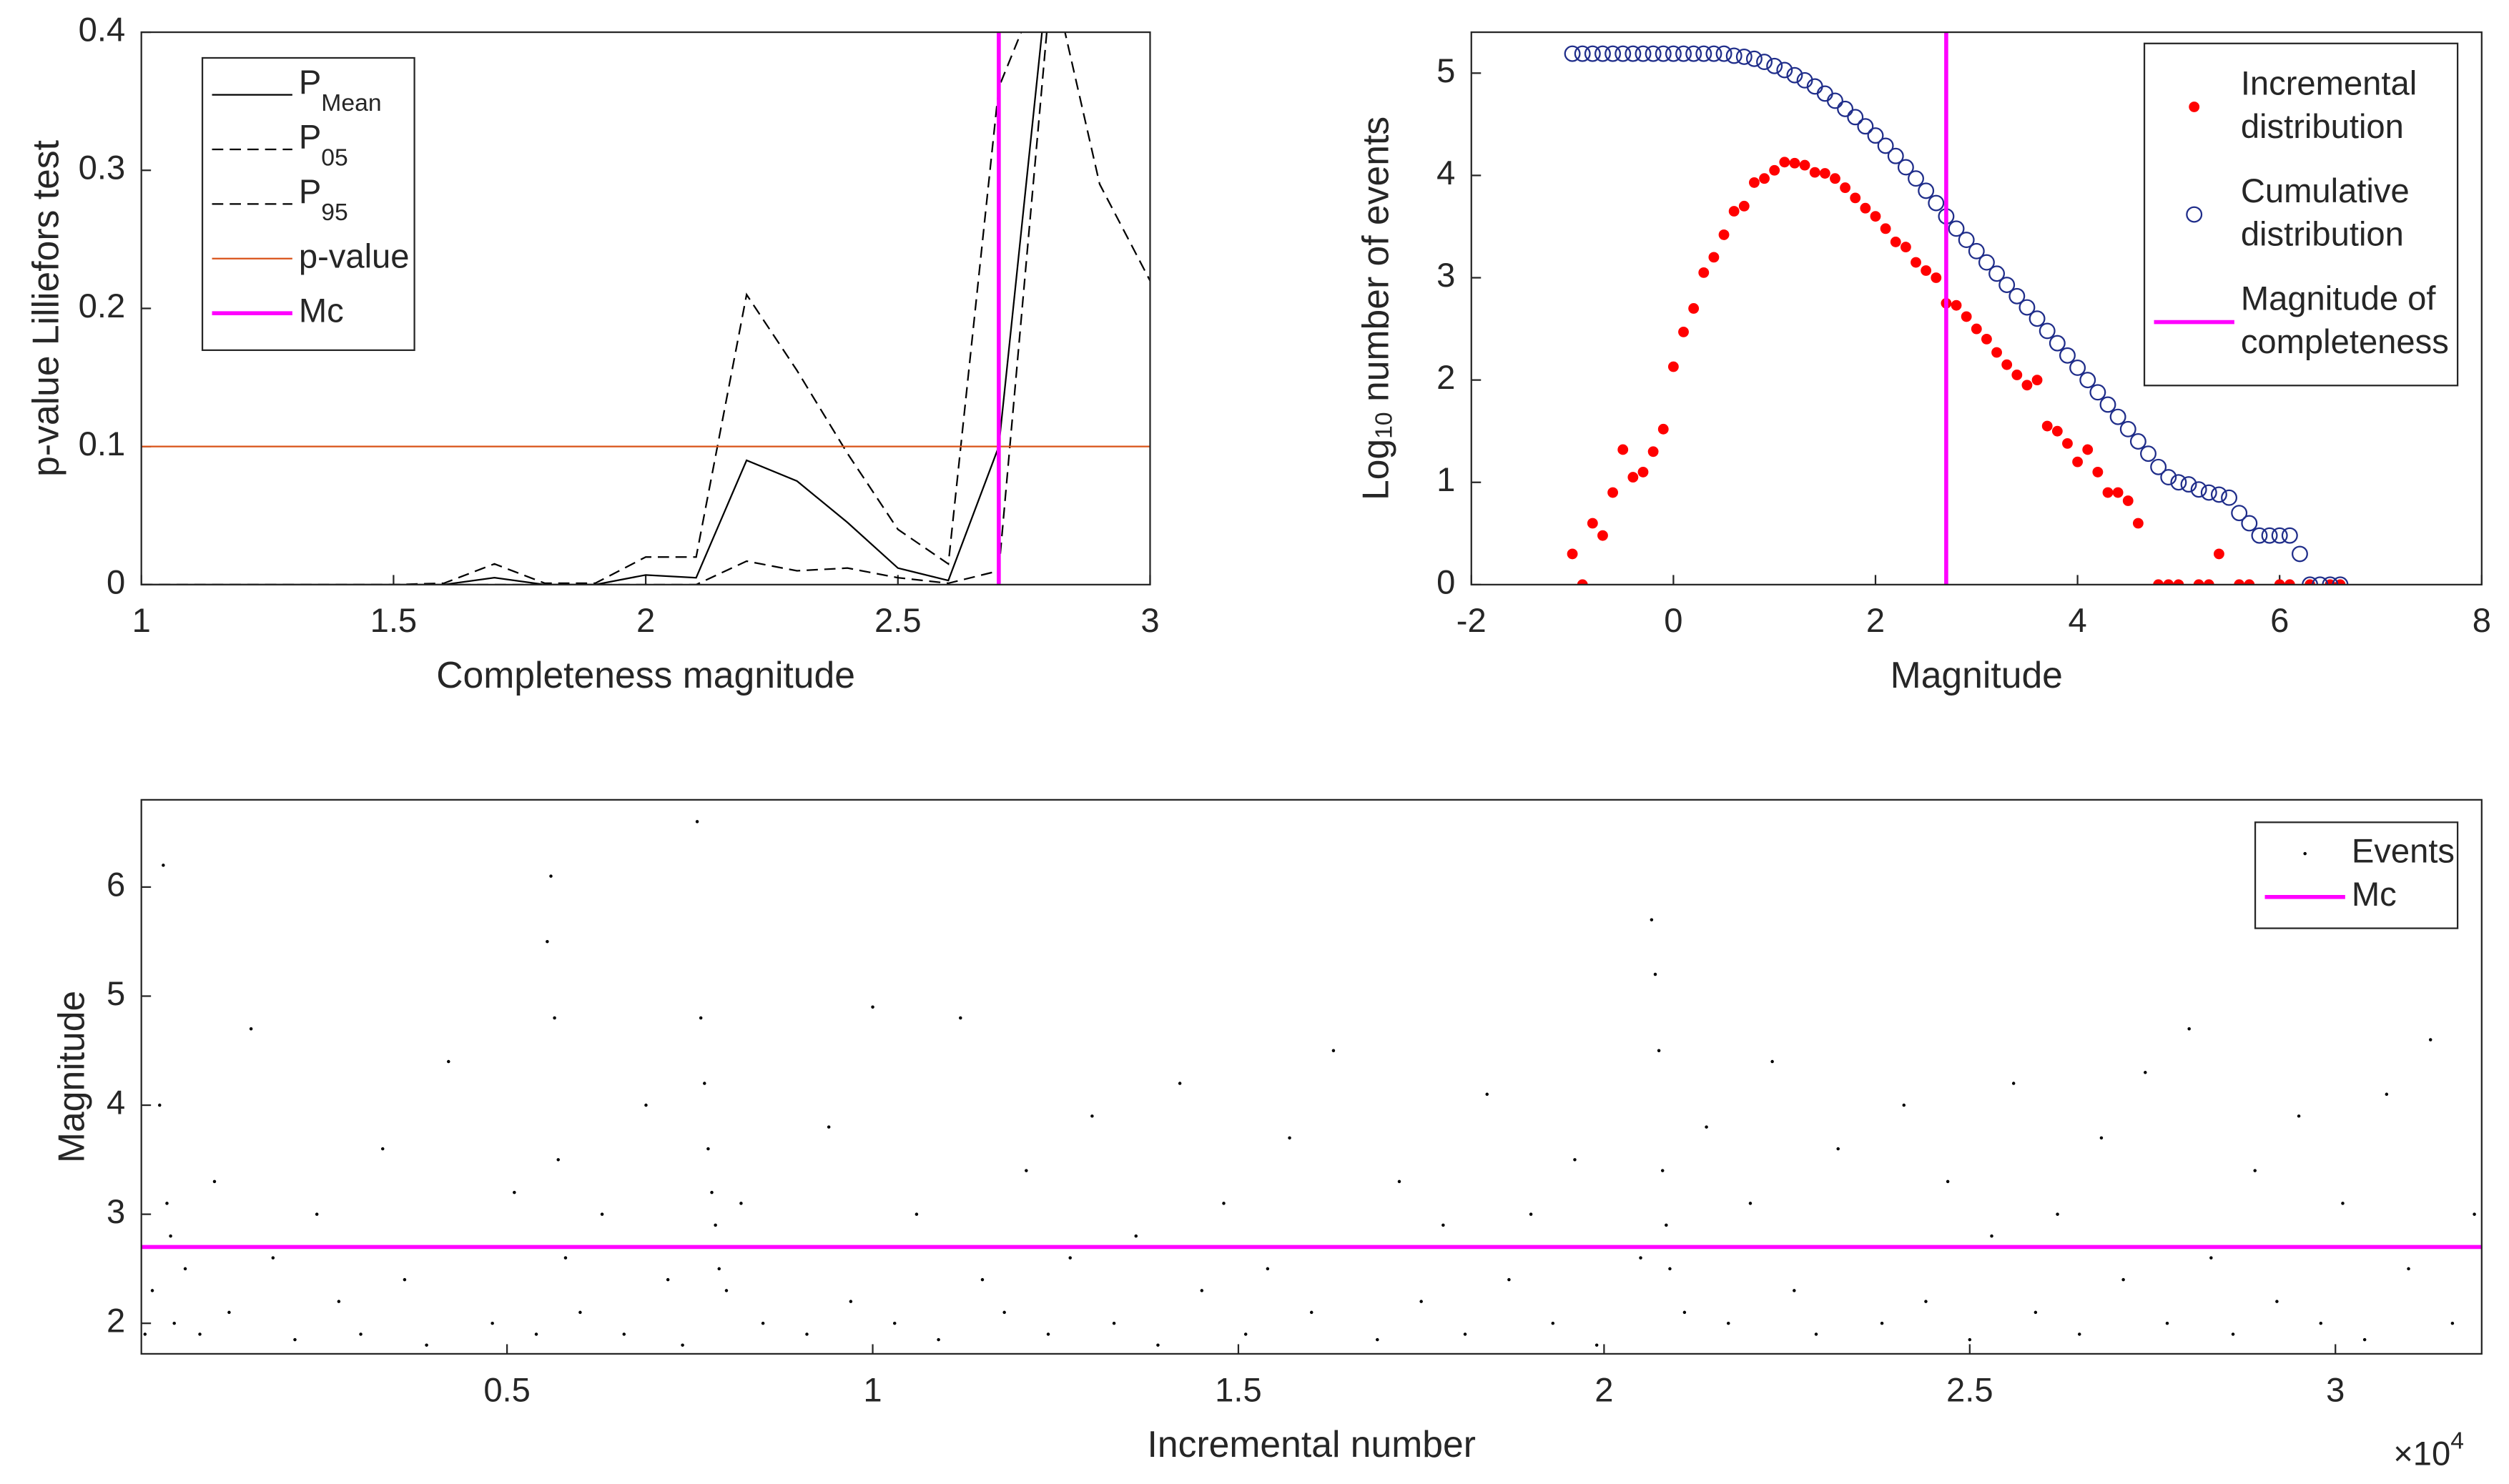  What do you see at coordinates (102, 168) in the screenshot?
I see `y-tick-label: 0.3` at bounding box center [102, 168].